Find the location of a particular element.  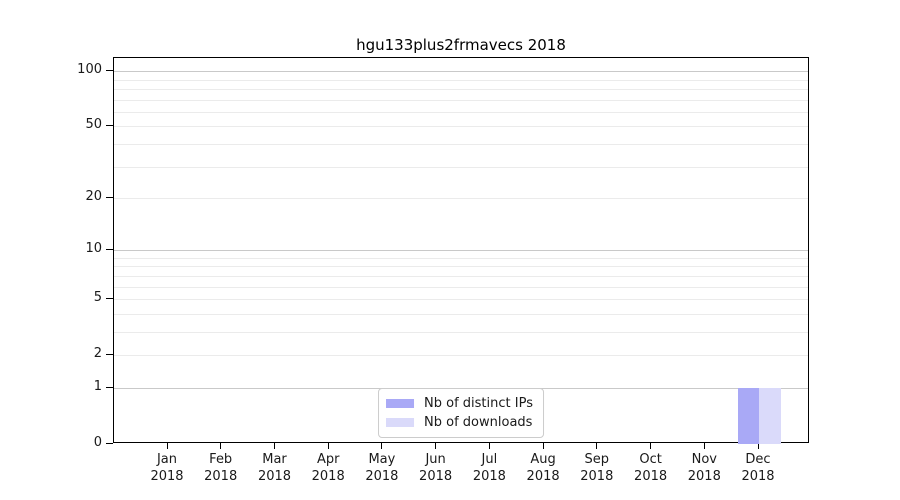

y-tick-label: 50 is located at coordinates (93, 125).